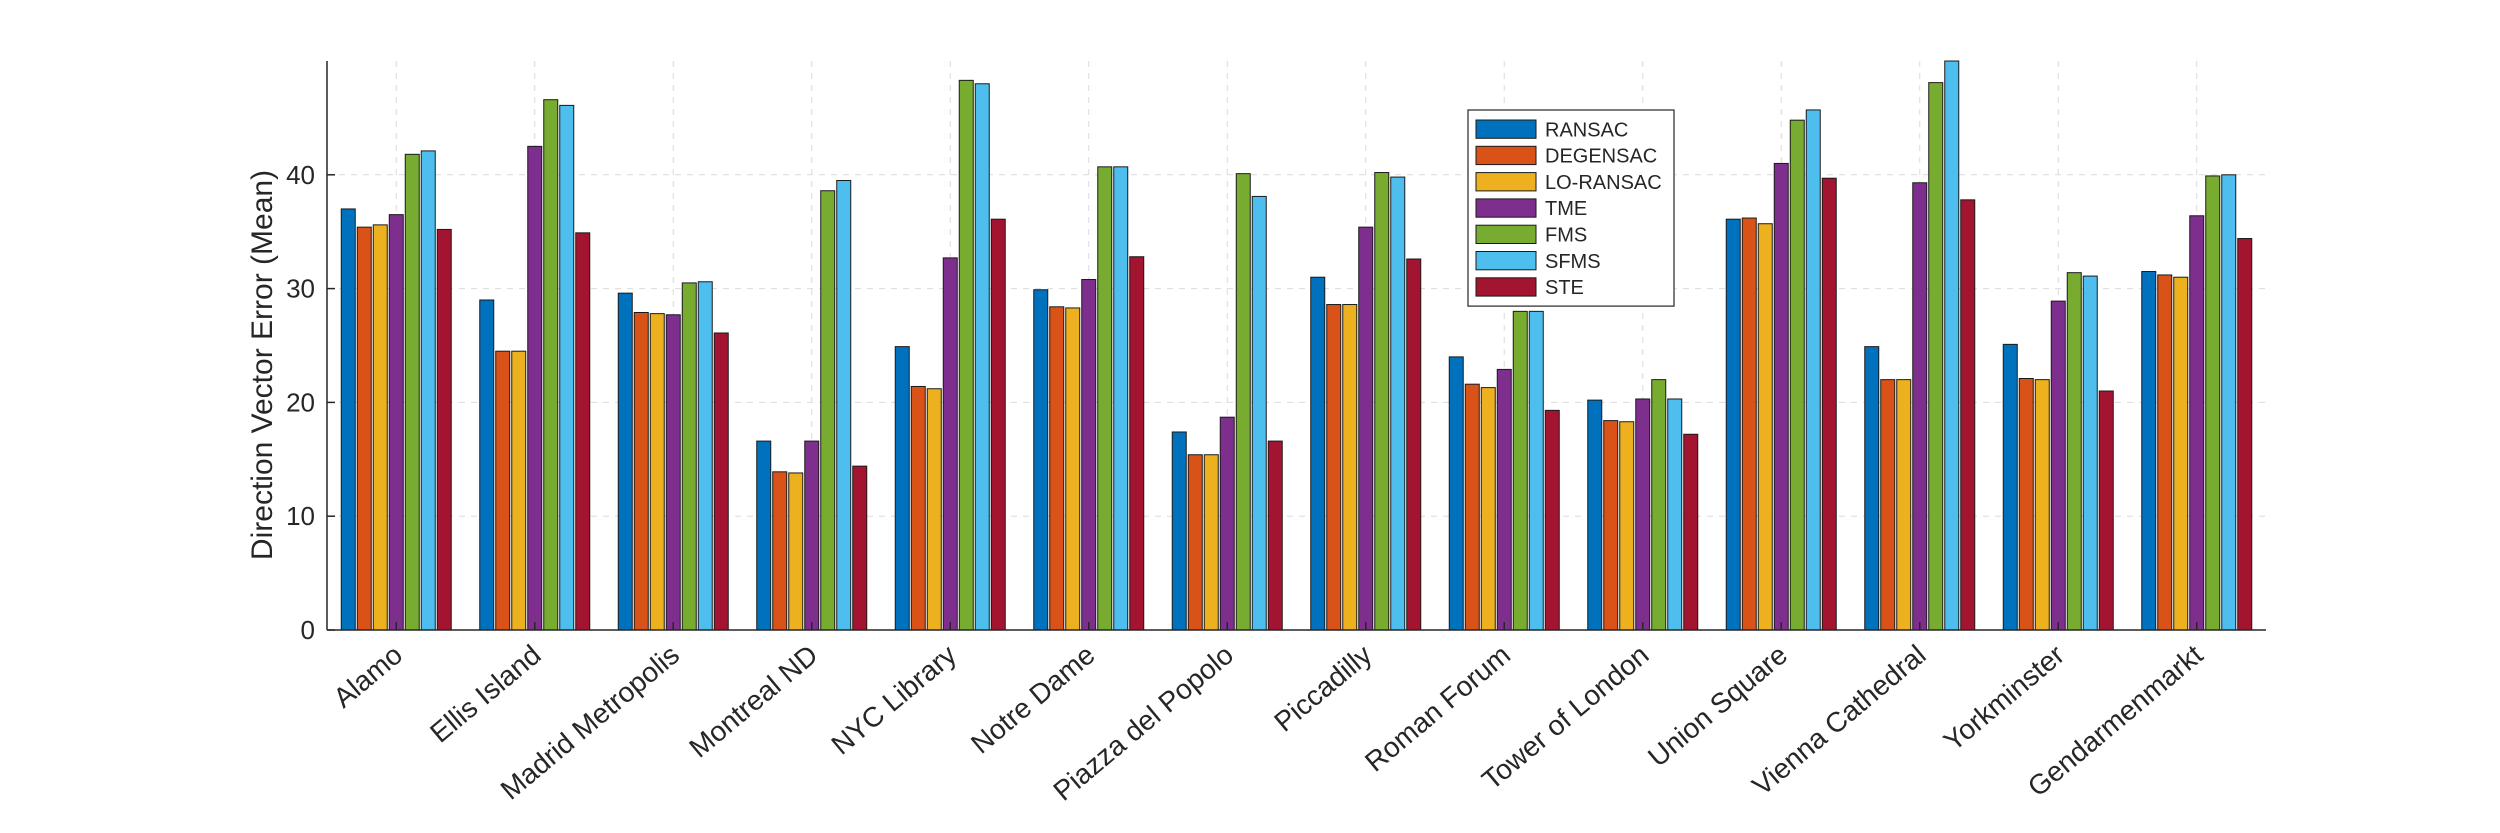 The width and height of the screenshot is (2500, 833). What do you see at coordinates (1717, 706) in the screenshot?
I see `x-tick-label: Union Square` at bounding box center [1717, 706].